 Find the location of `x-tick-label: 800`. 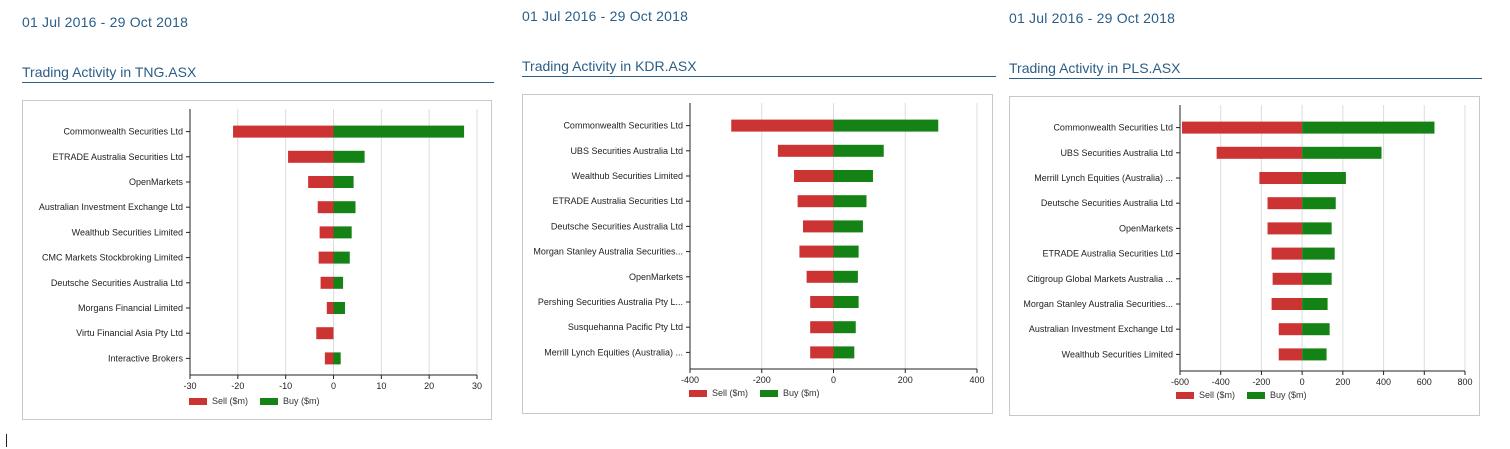

x-tick-label: 800 is located at coordinates (1464, 382).